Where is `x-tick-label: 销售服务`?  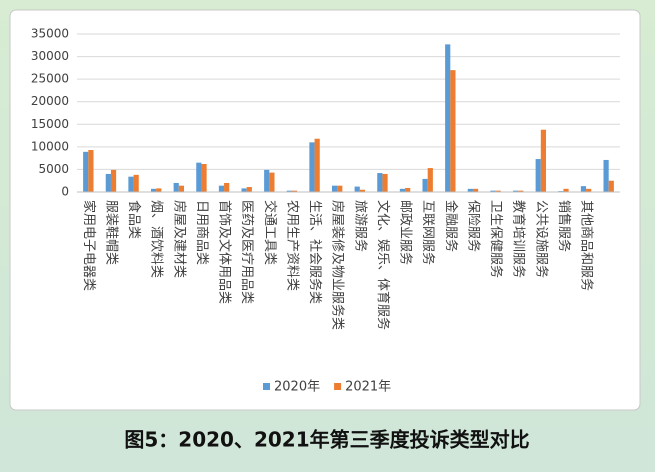 x-tick-label: 销售服务 is located at coordinates (564, 226).